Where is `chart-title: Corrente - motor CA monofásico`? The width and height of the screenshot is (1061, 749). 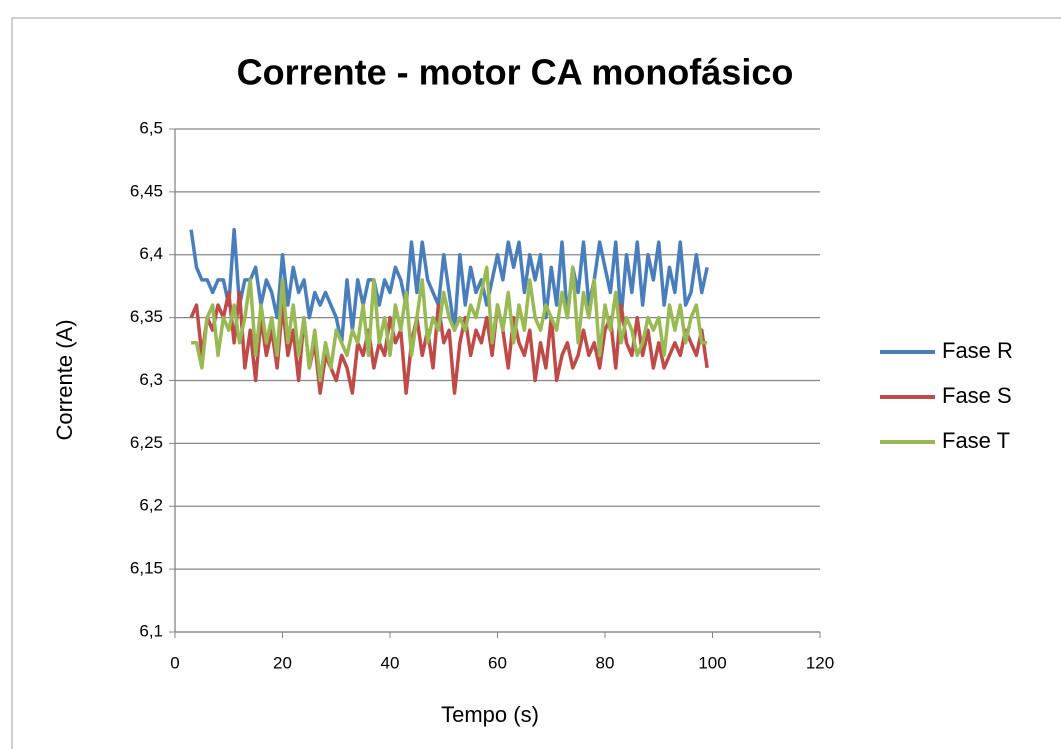
chart-title: Corrente - motor CA monofásico is located at coordinates (515, 72).